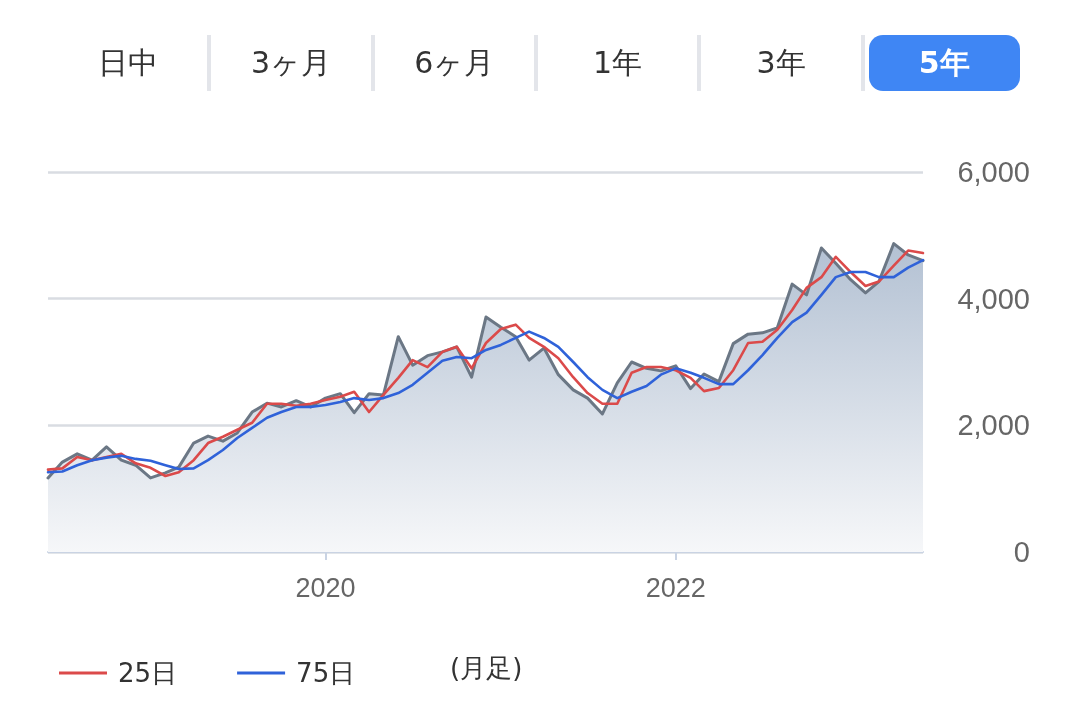  What do you see at coordinates (325, 587) in the screenshot?
I see `x-tick-label: 2020` at bounding box center [325, 587].